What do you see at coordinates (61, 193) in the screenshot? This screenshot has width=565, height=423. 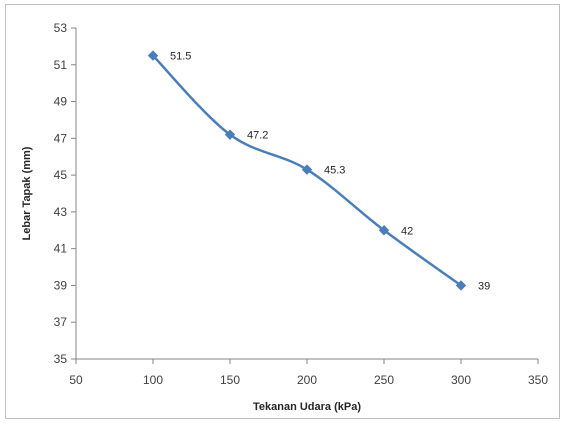 I see `y-tick-labels: 35 37 39 41 43 45 47 49 51 53` at bounding box center [61, 193].